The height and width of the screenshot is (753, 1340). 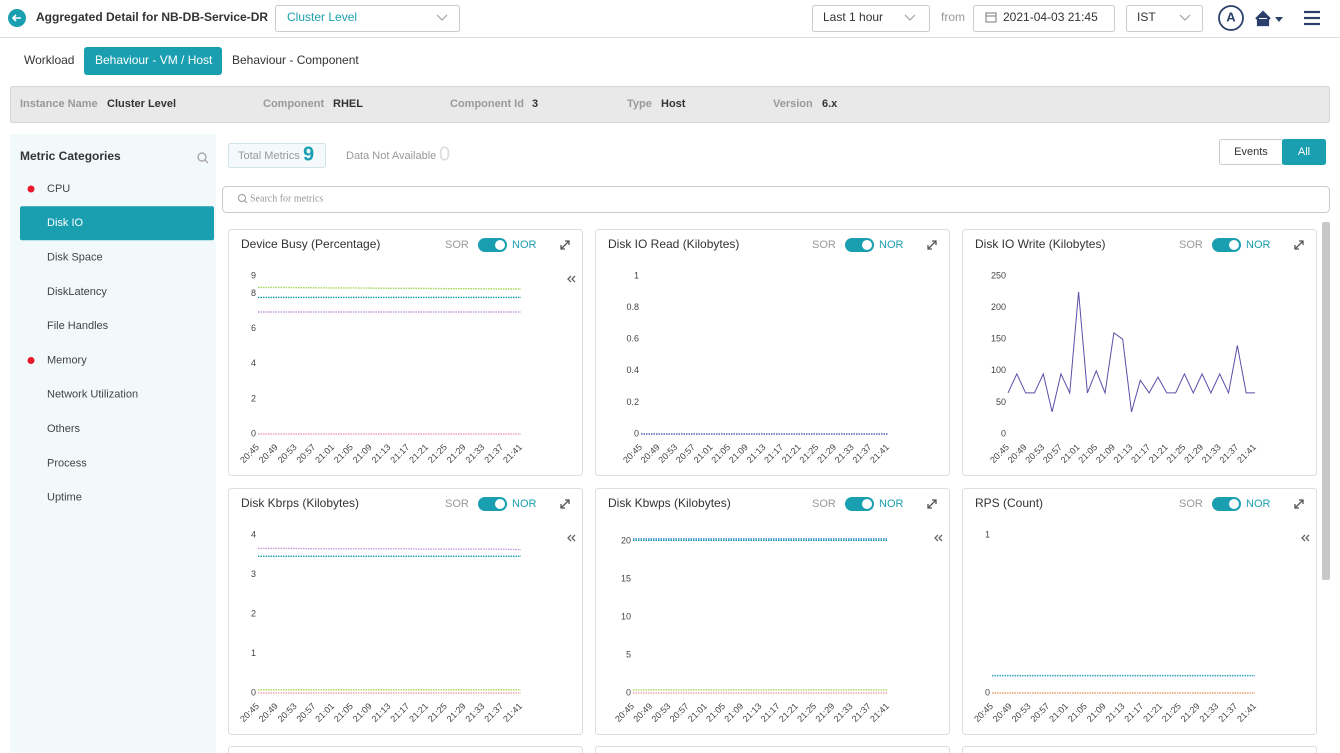 I want to click on chart-card, so click(x=405, y=749).